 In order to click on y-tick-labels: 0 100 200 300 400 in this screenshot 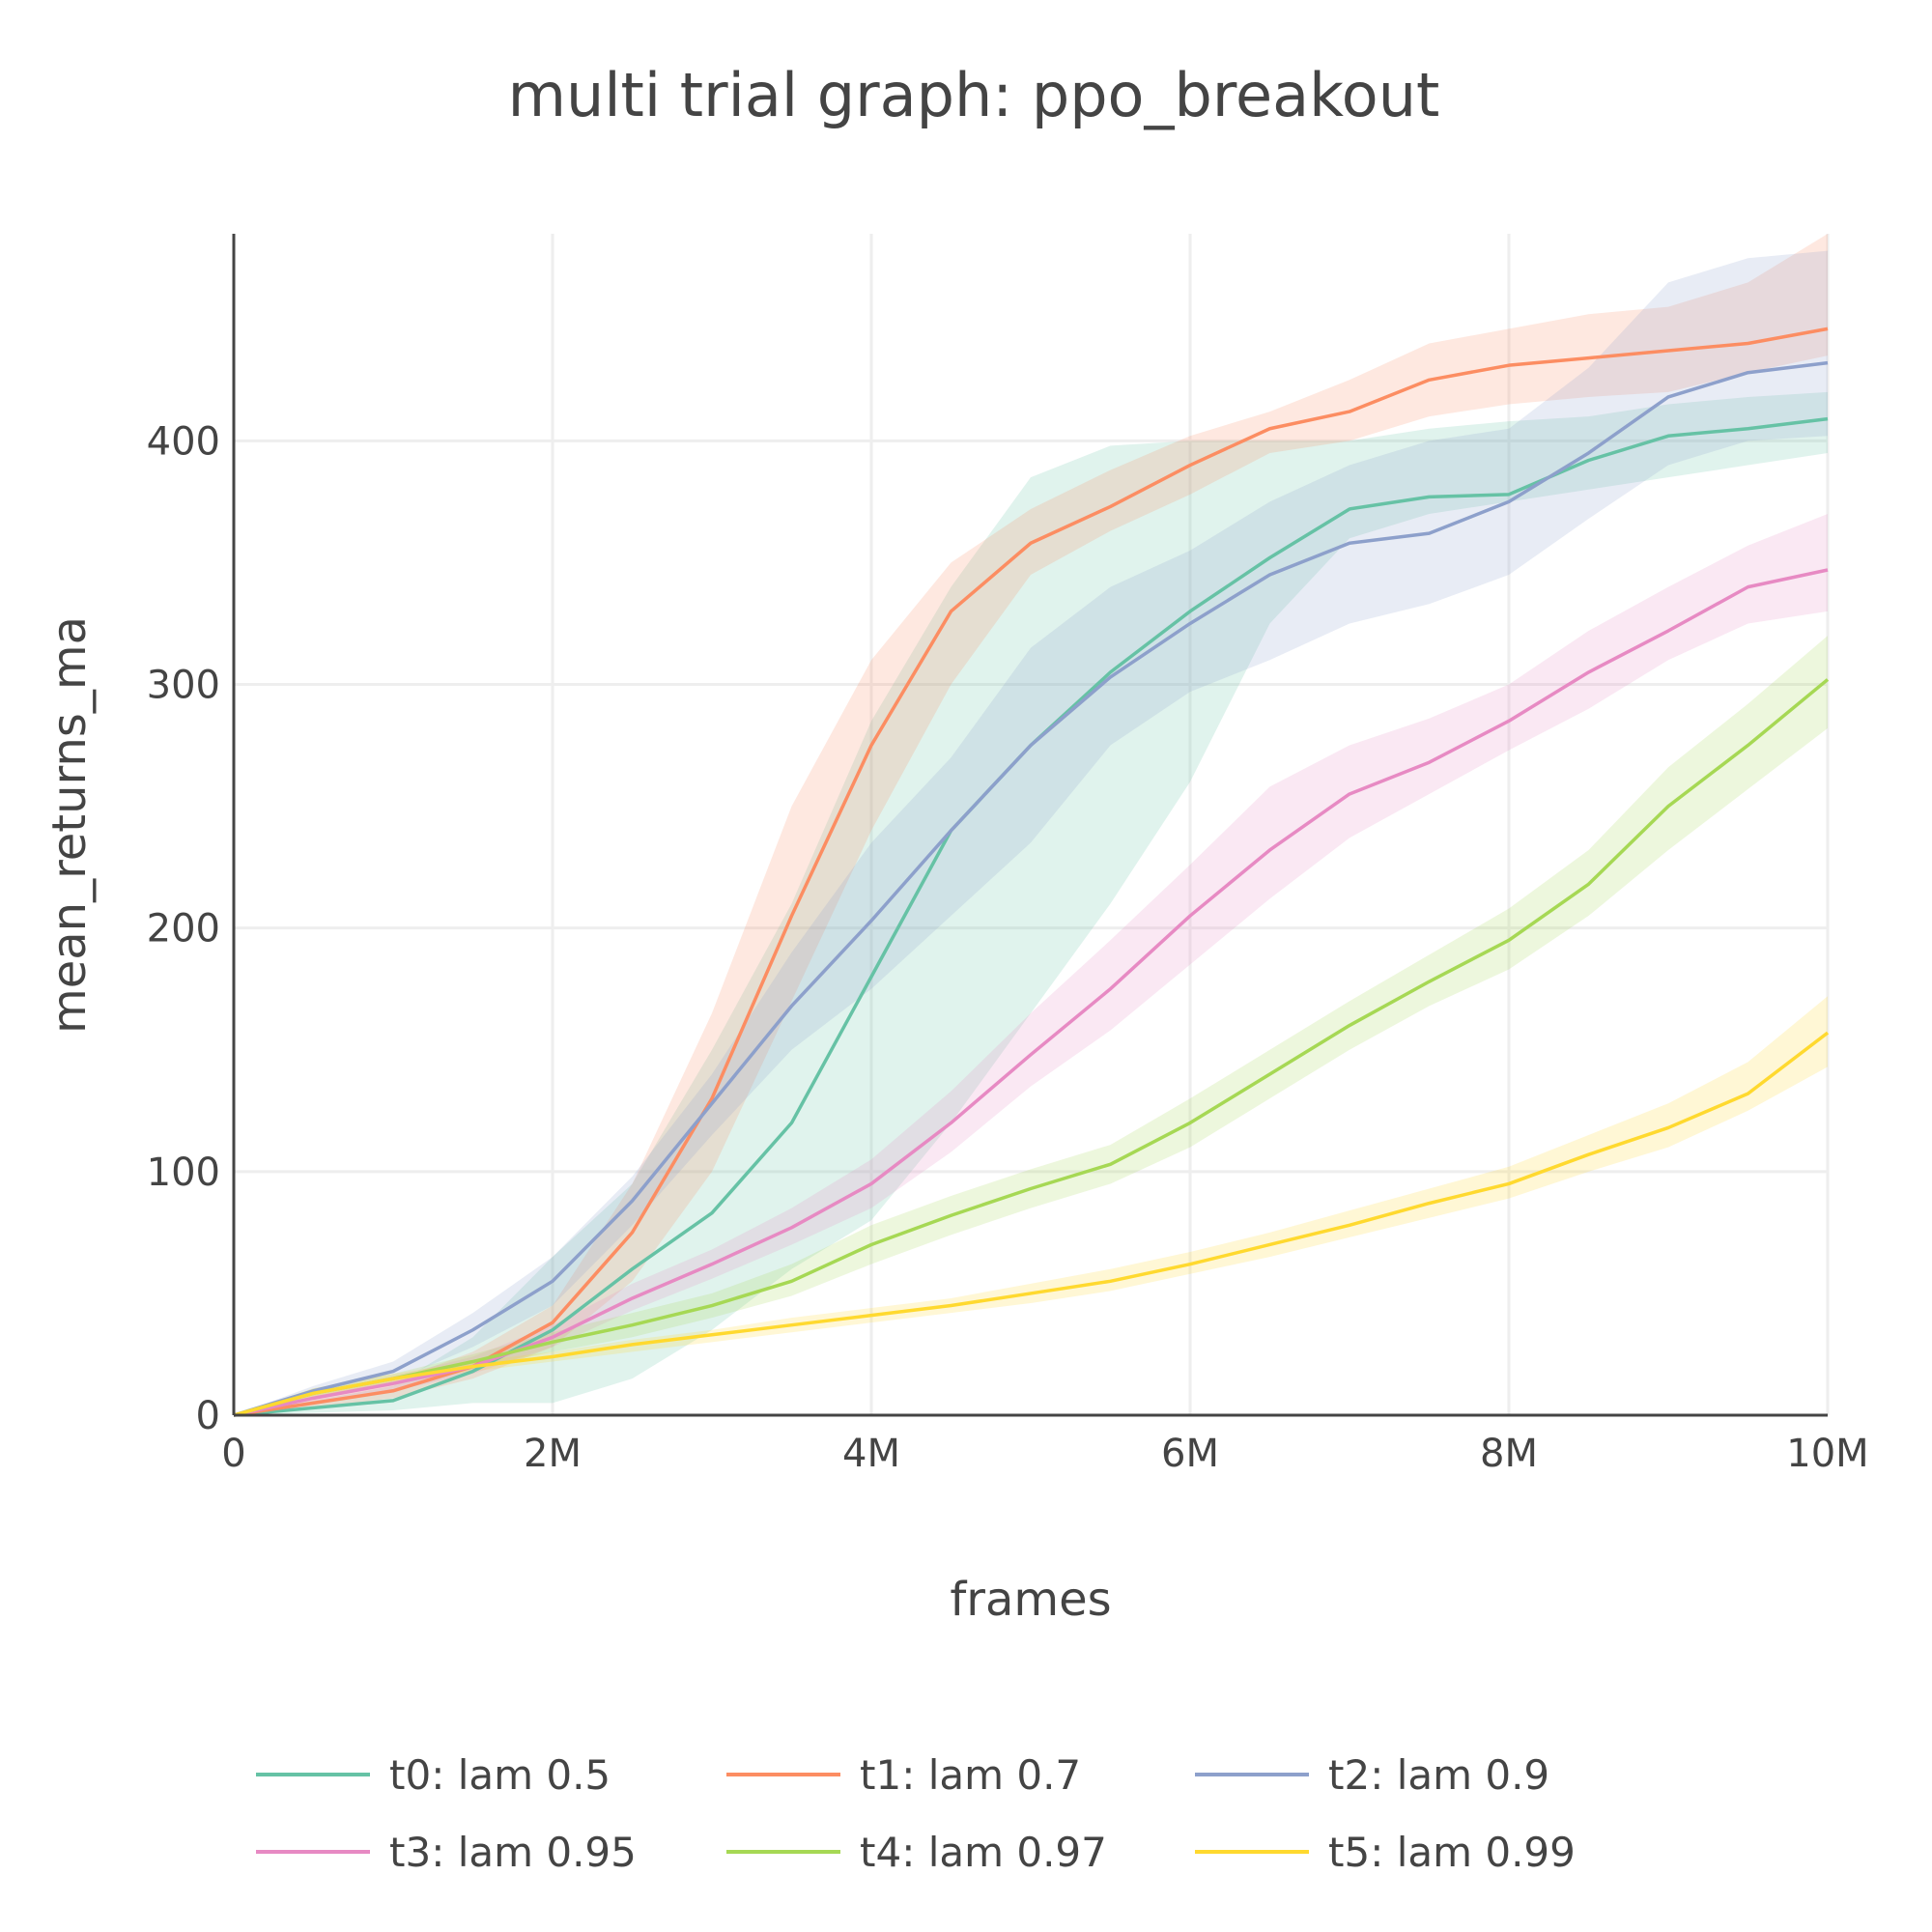, I will do `click(183, 928)`.